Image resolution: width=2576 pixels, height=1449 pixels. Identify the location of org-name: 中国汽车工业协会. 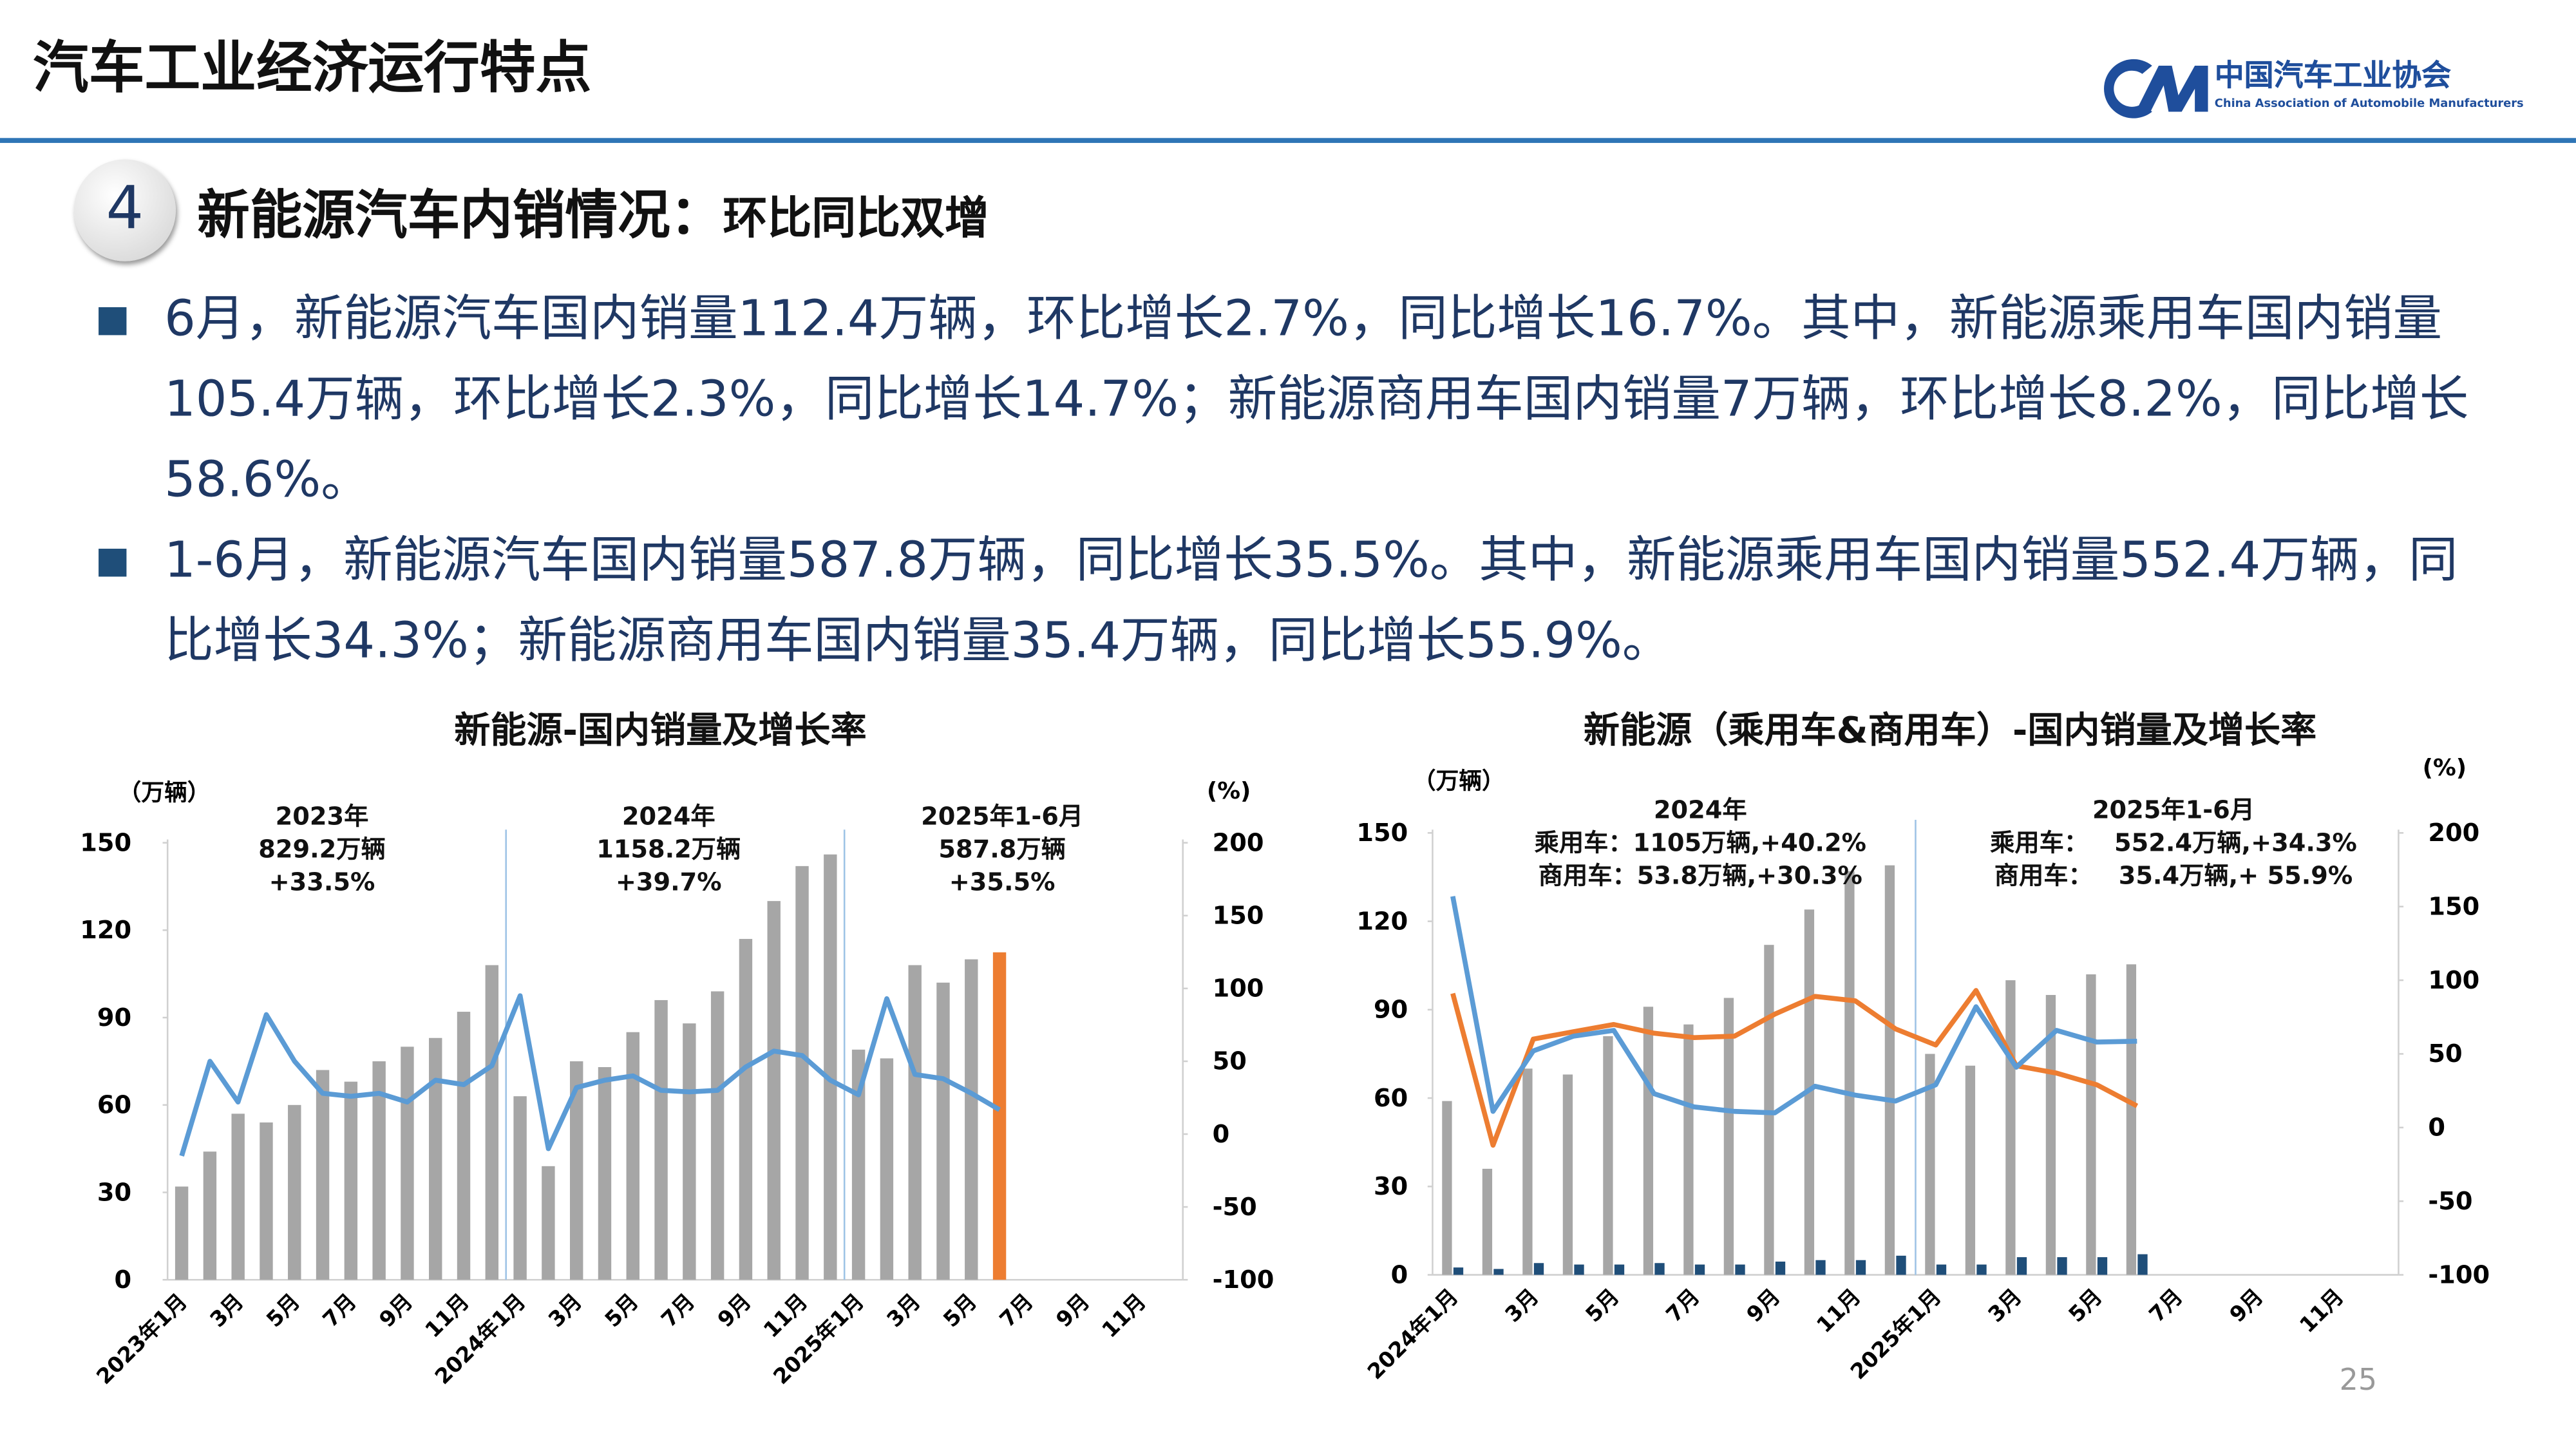
(2333, 76).